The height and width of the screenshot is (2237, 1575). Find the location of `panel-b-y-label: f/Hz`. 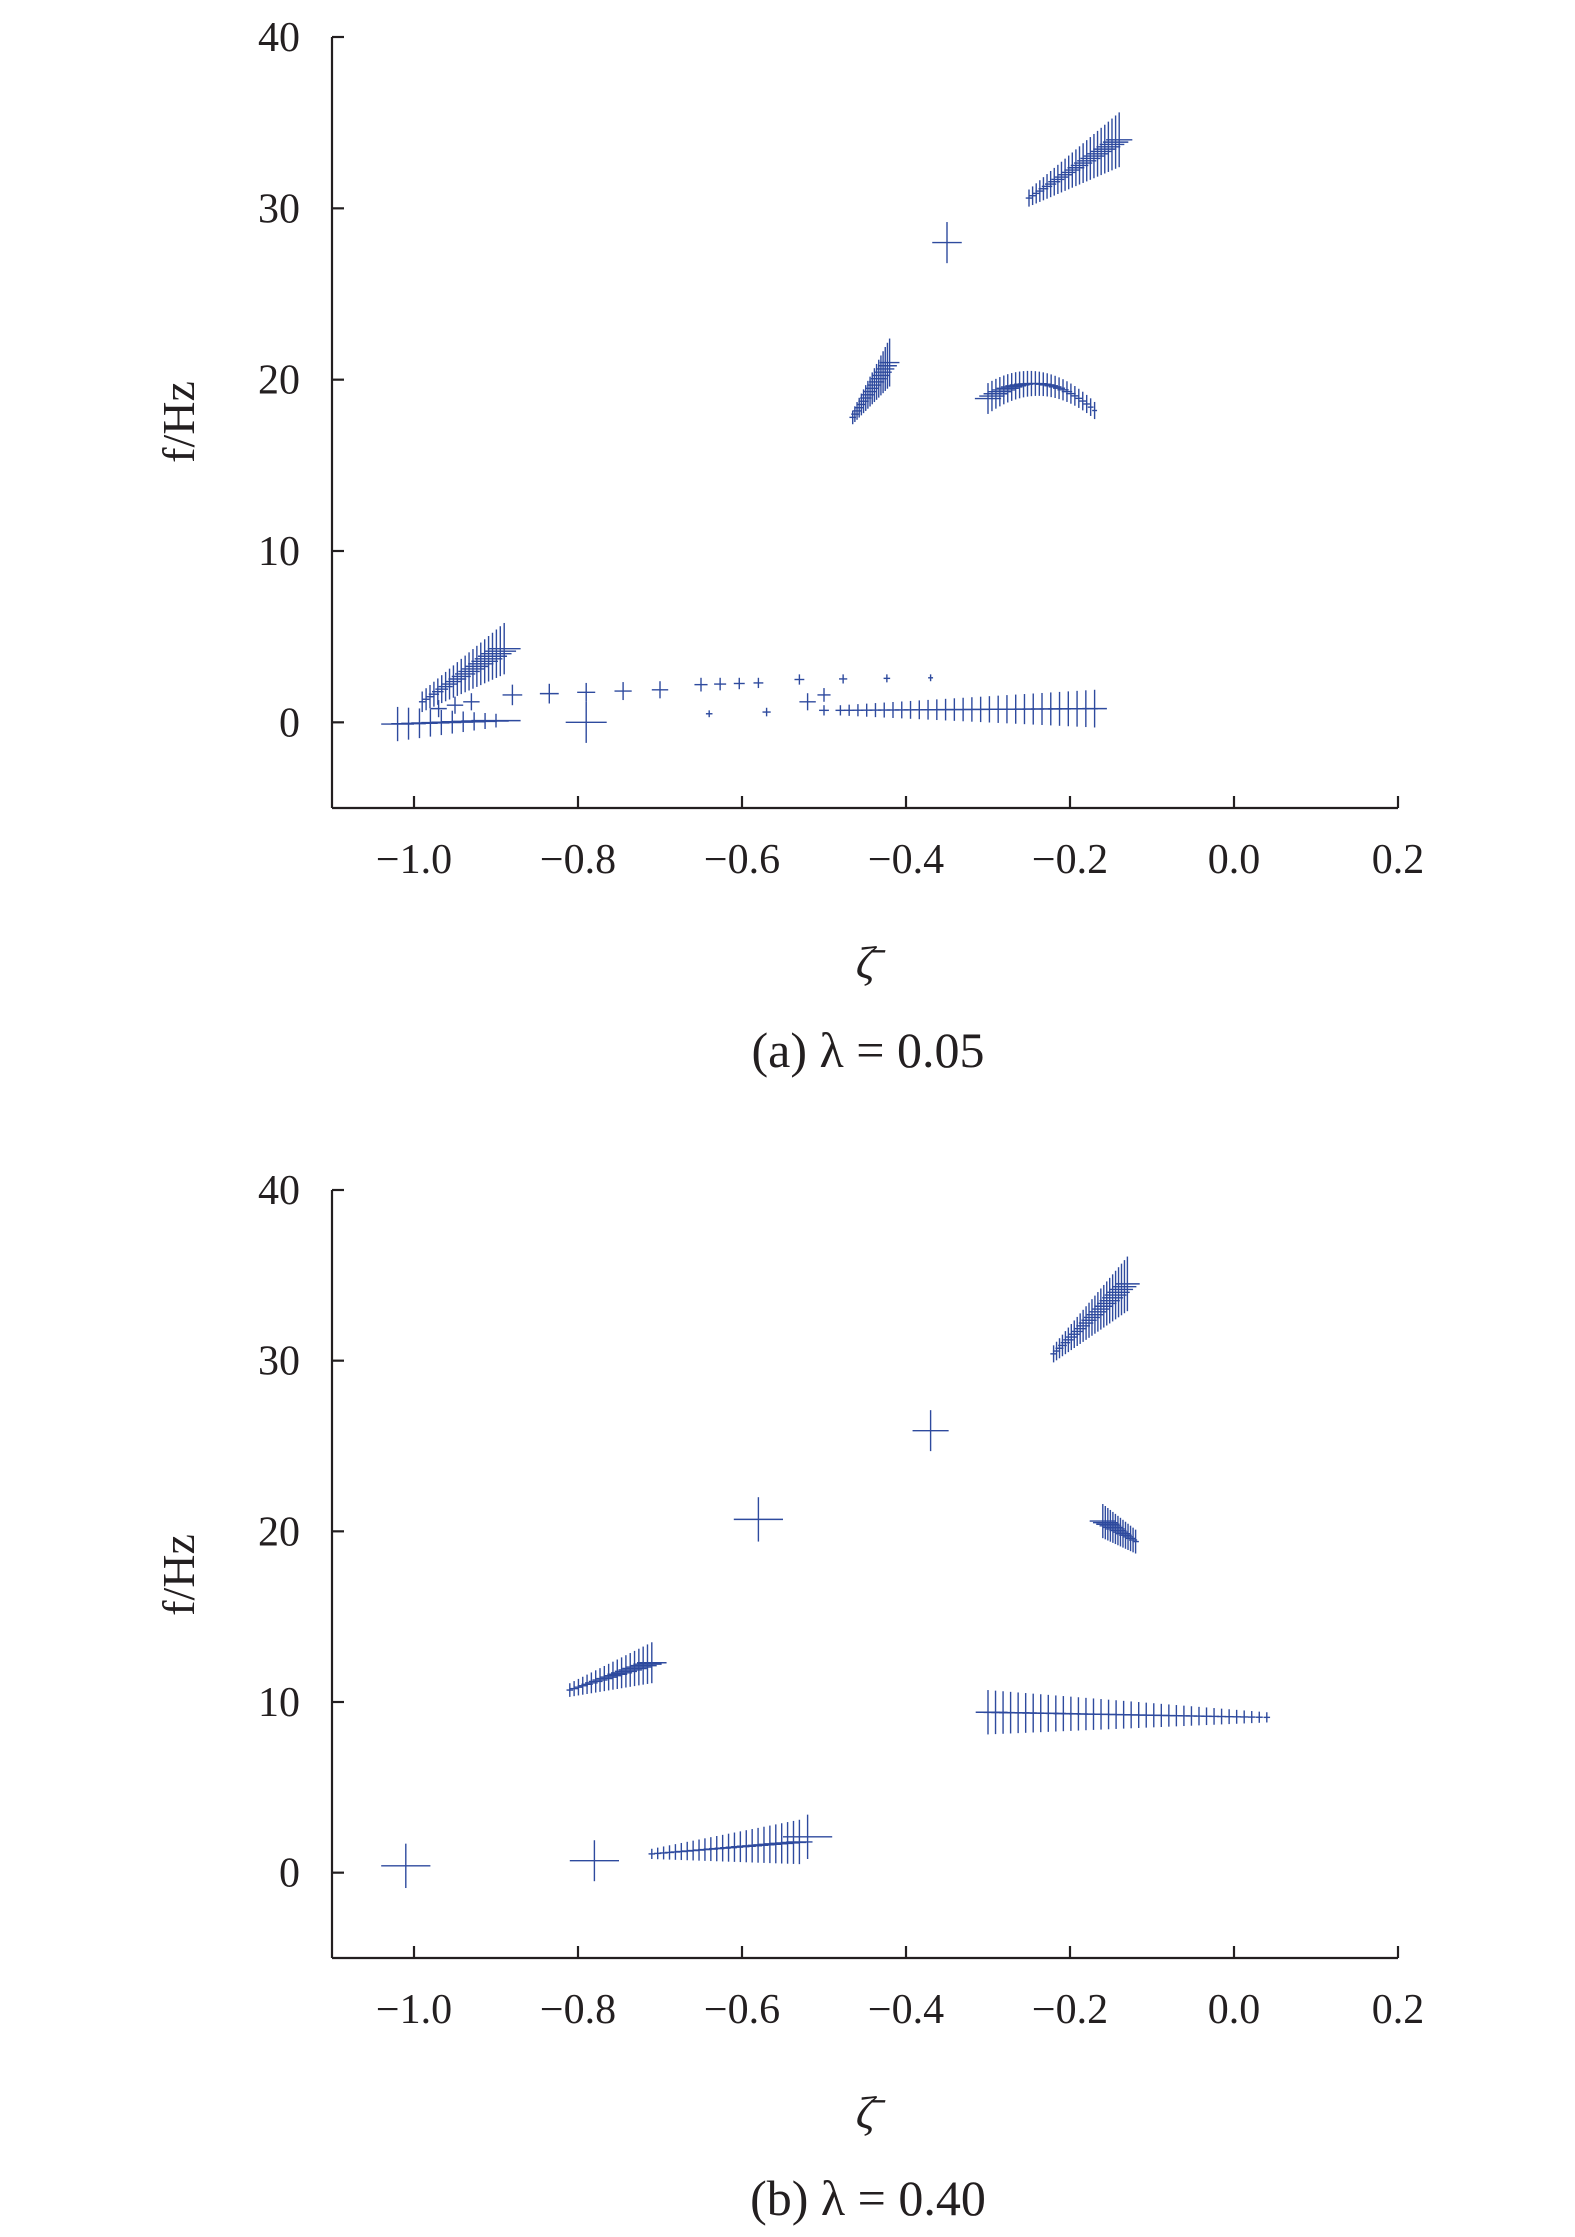

panel-b-y-label: f/Hz is located at coordinates (178, 1575).